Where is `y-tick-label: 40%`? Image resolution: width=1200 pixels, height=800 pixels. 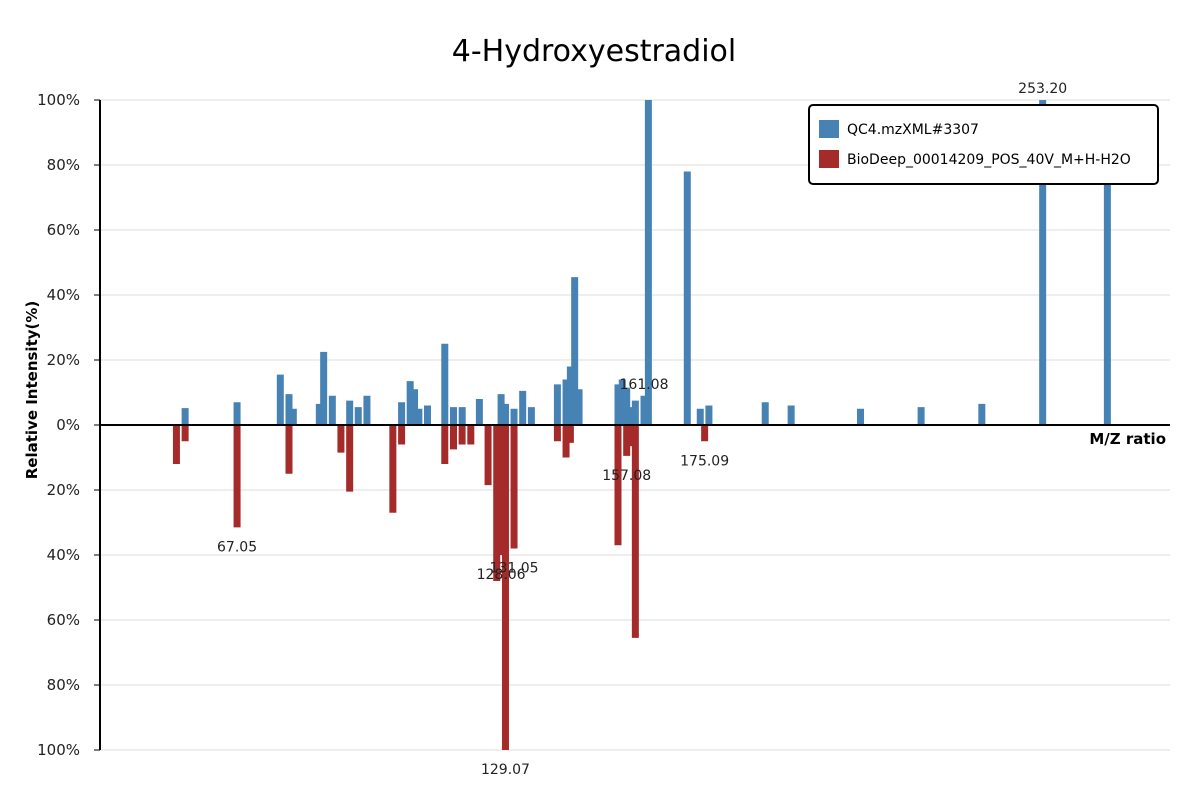 y-tick-label: 40% is located at coordinates (63, 295).